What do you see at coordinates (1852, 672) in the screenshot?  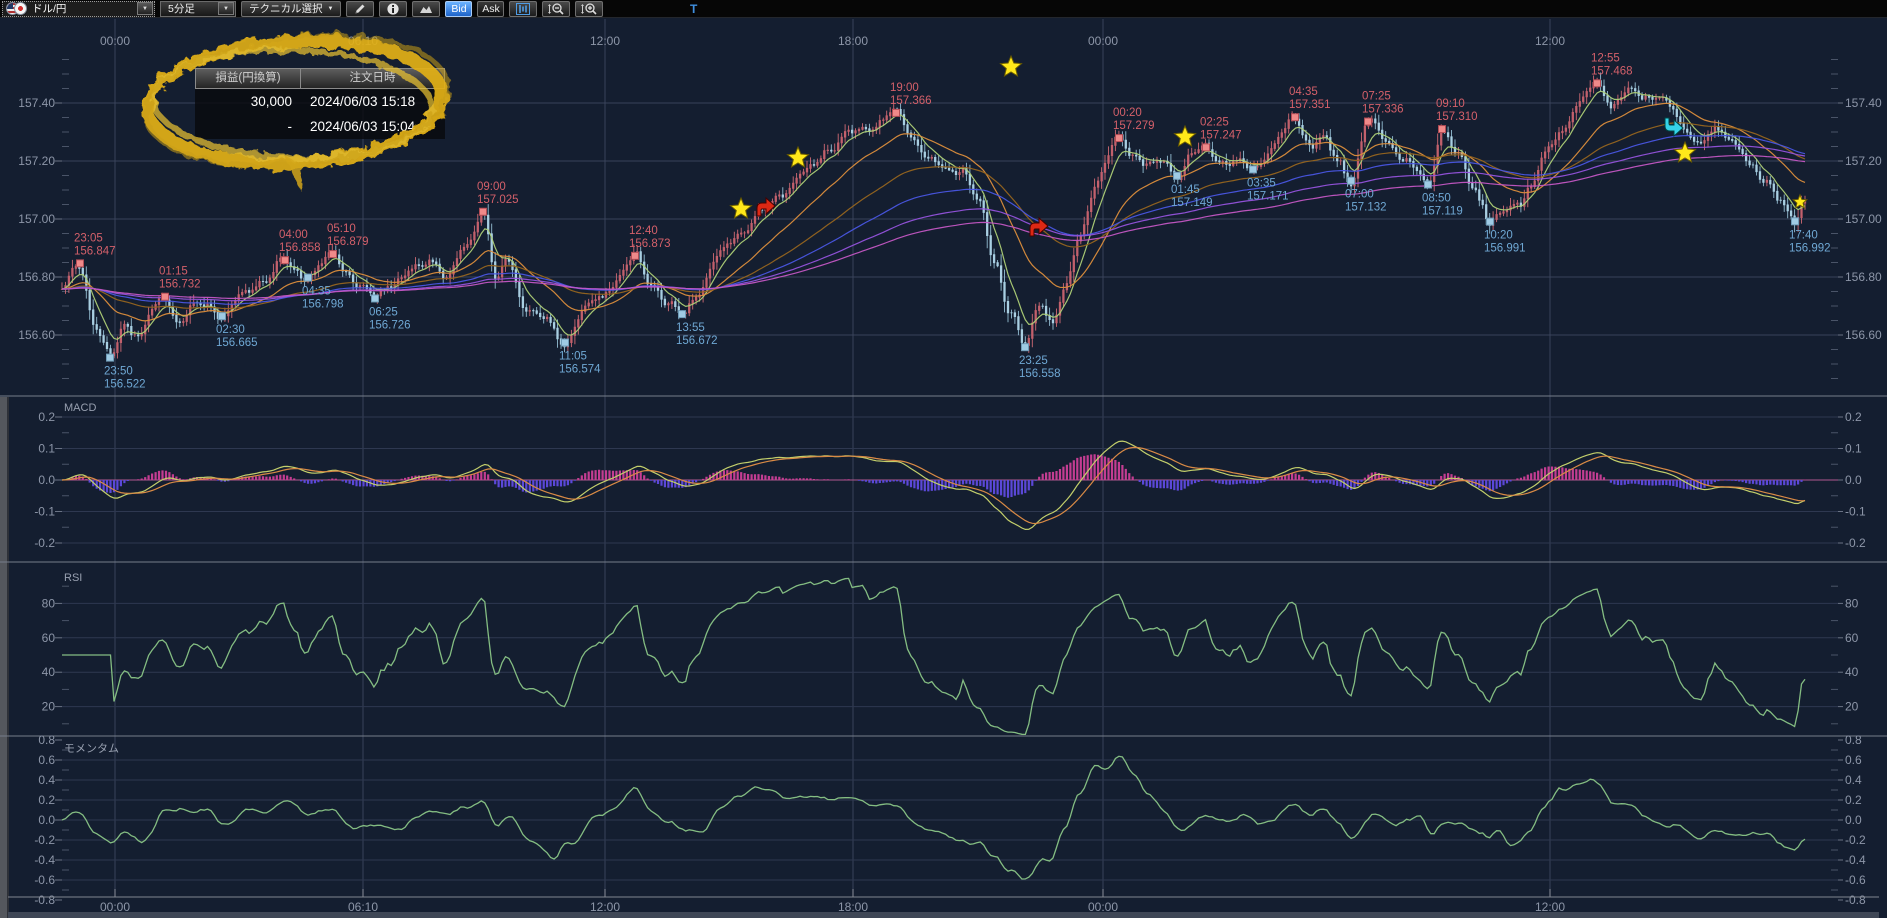 I see `svg-text: 40` at bounding box center [1852, 672].